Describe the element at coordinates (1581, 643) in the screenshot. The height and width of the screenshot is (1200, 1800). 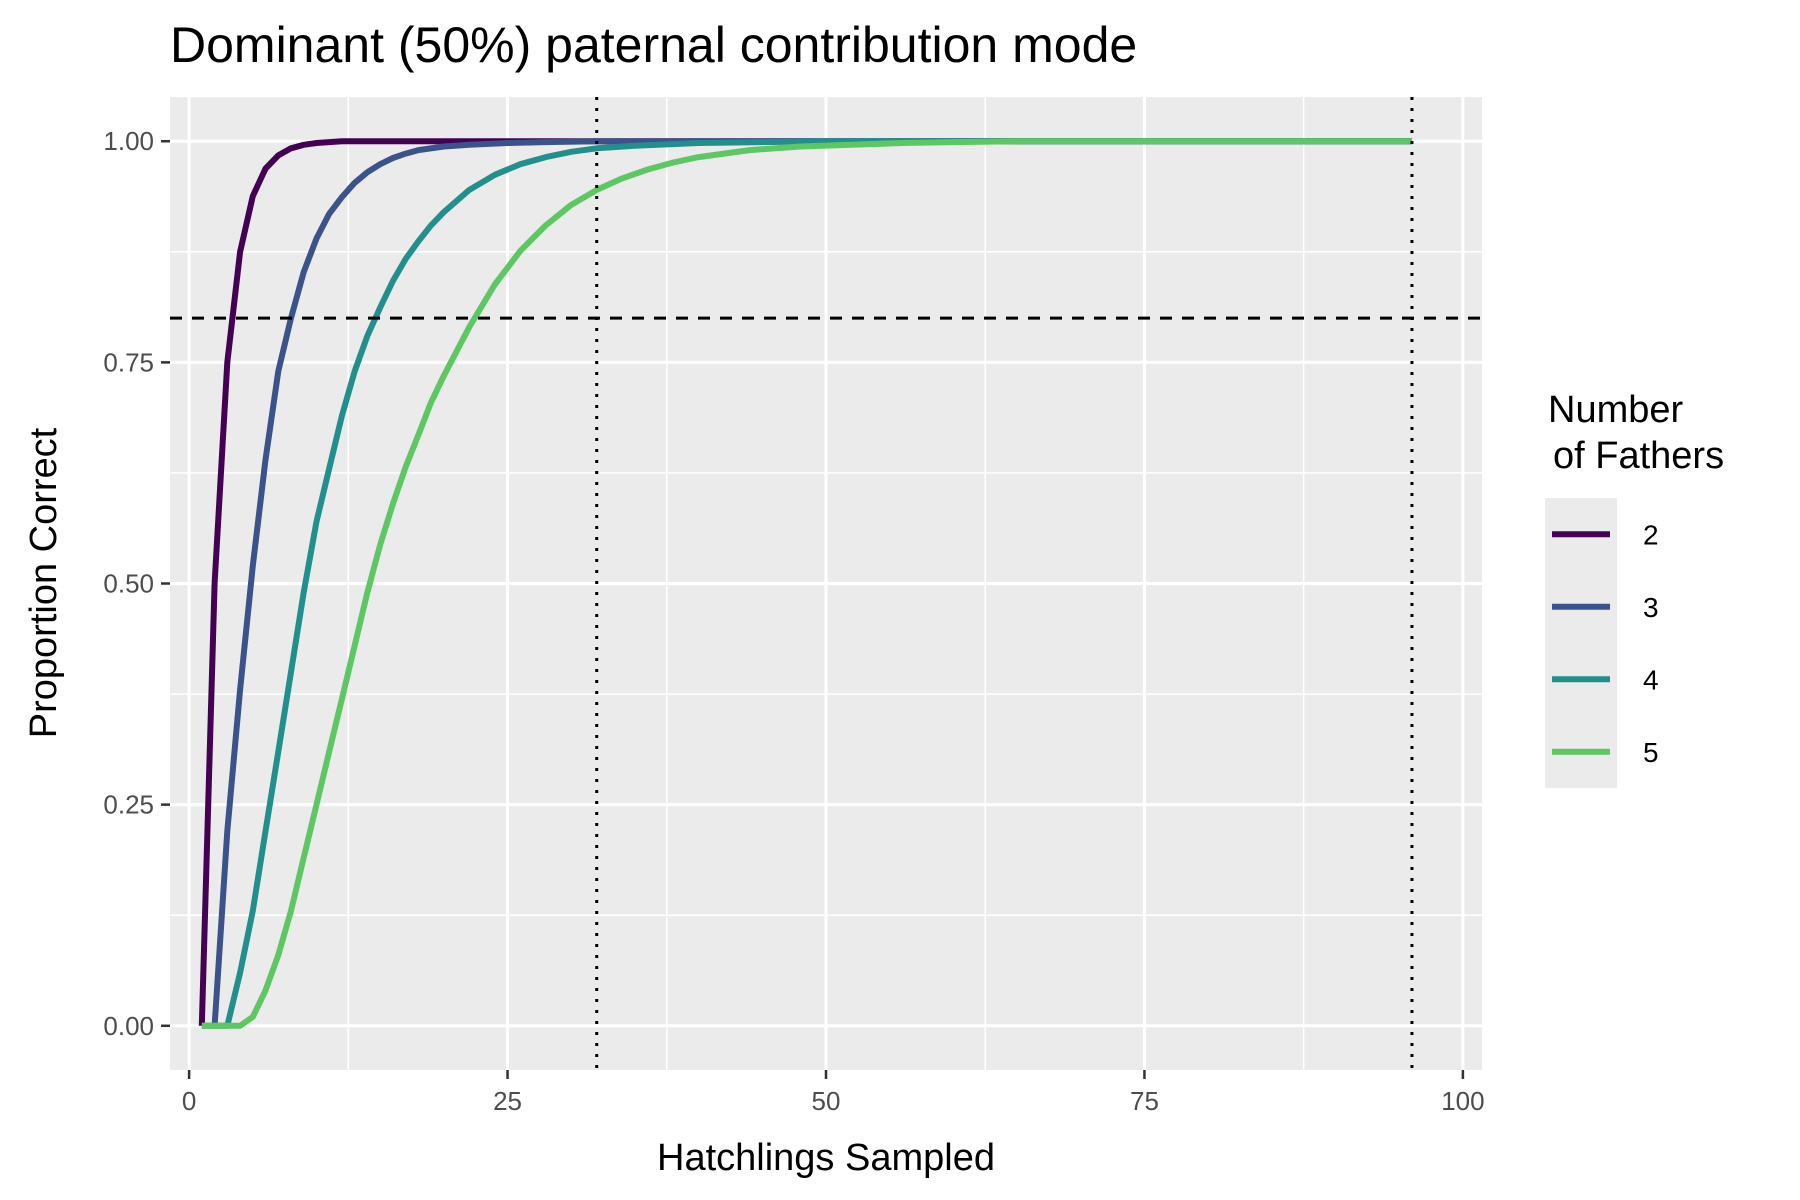
I see `legend-key-background` at that location.